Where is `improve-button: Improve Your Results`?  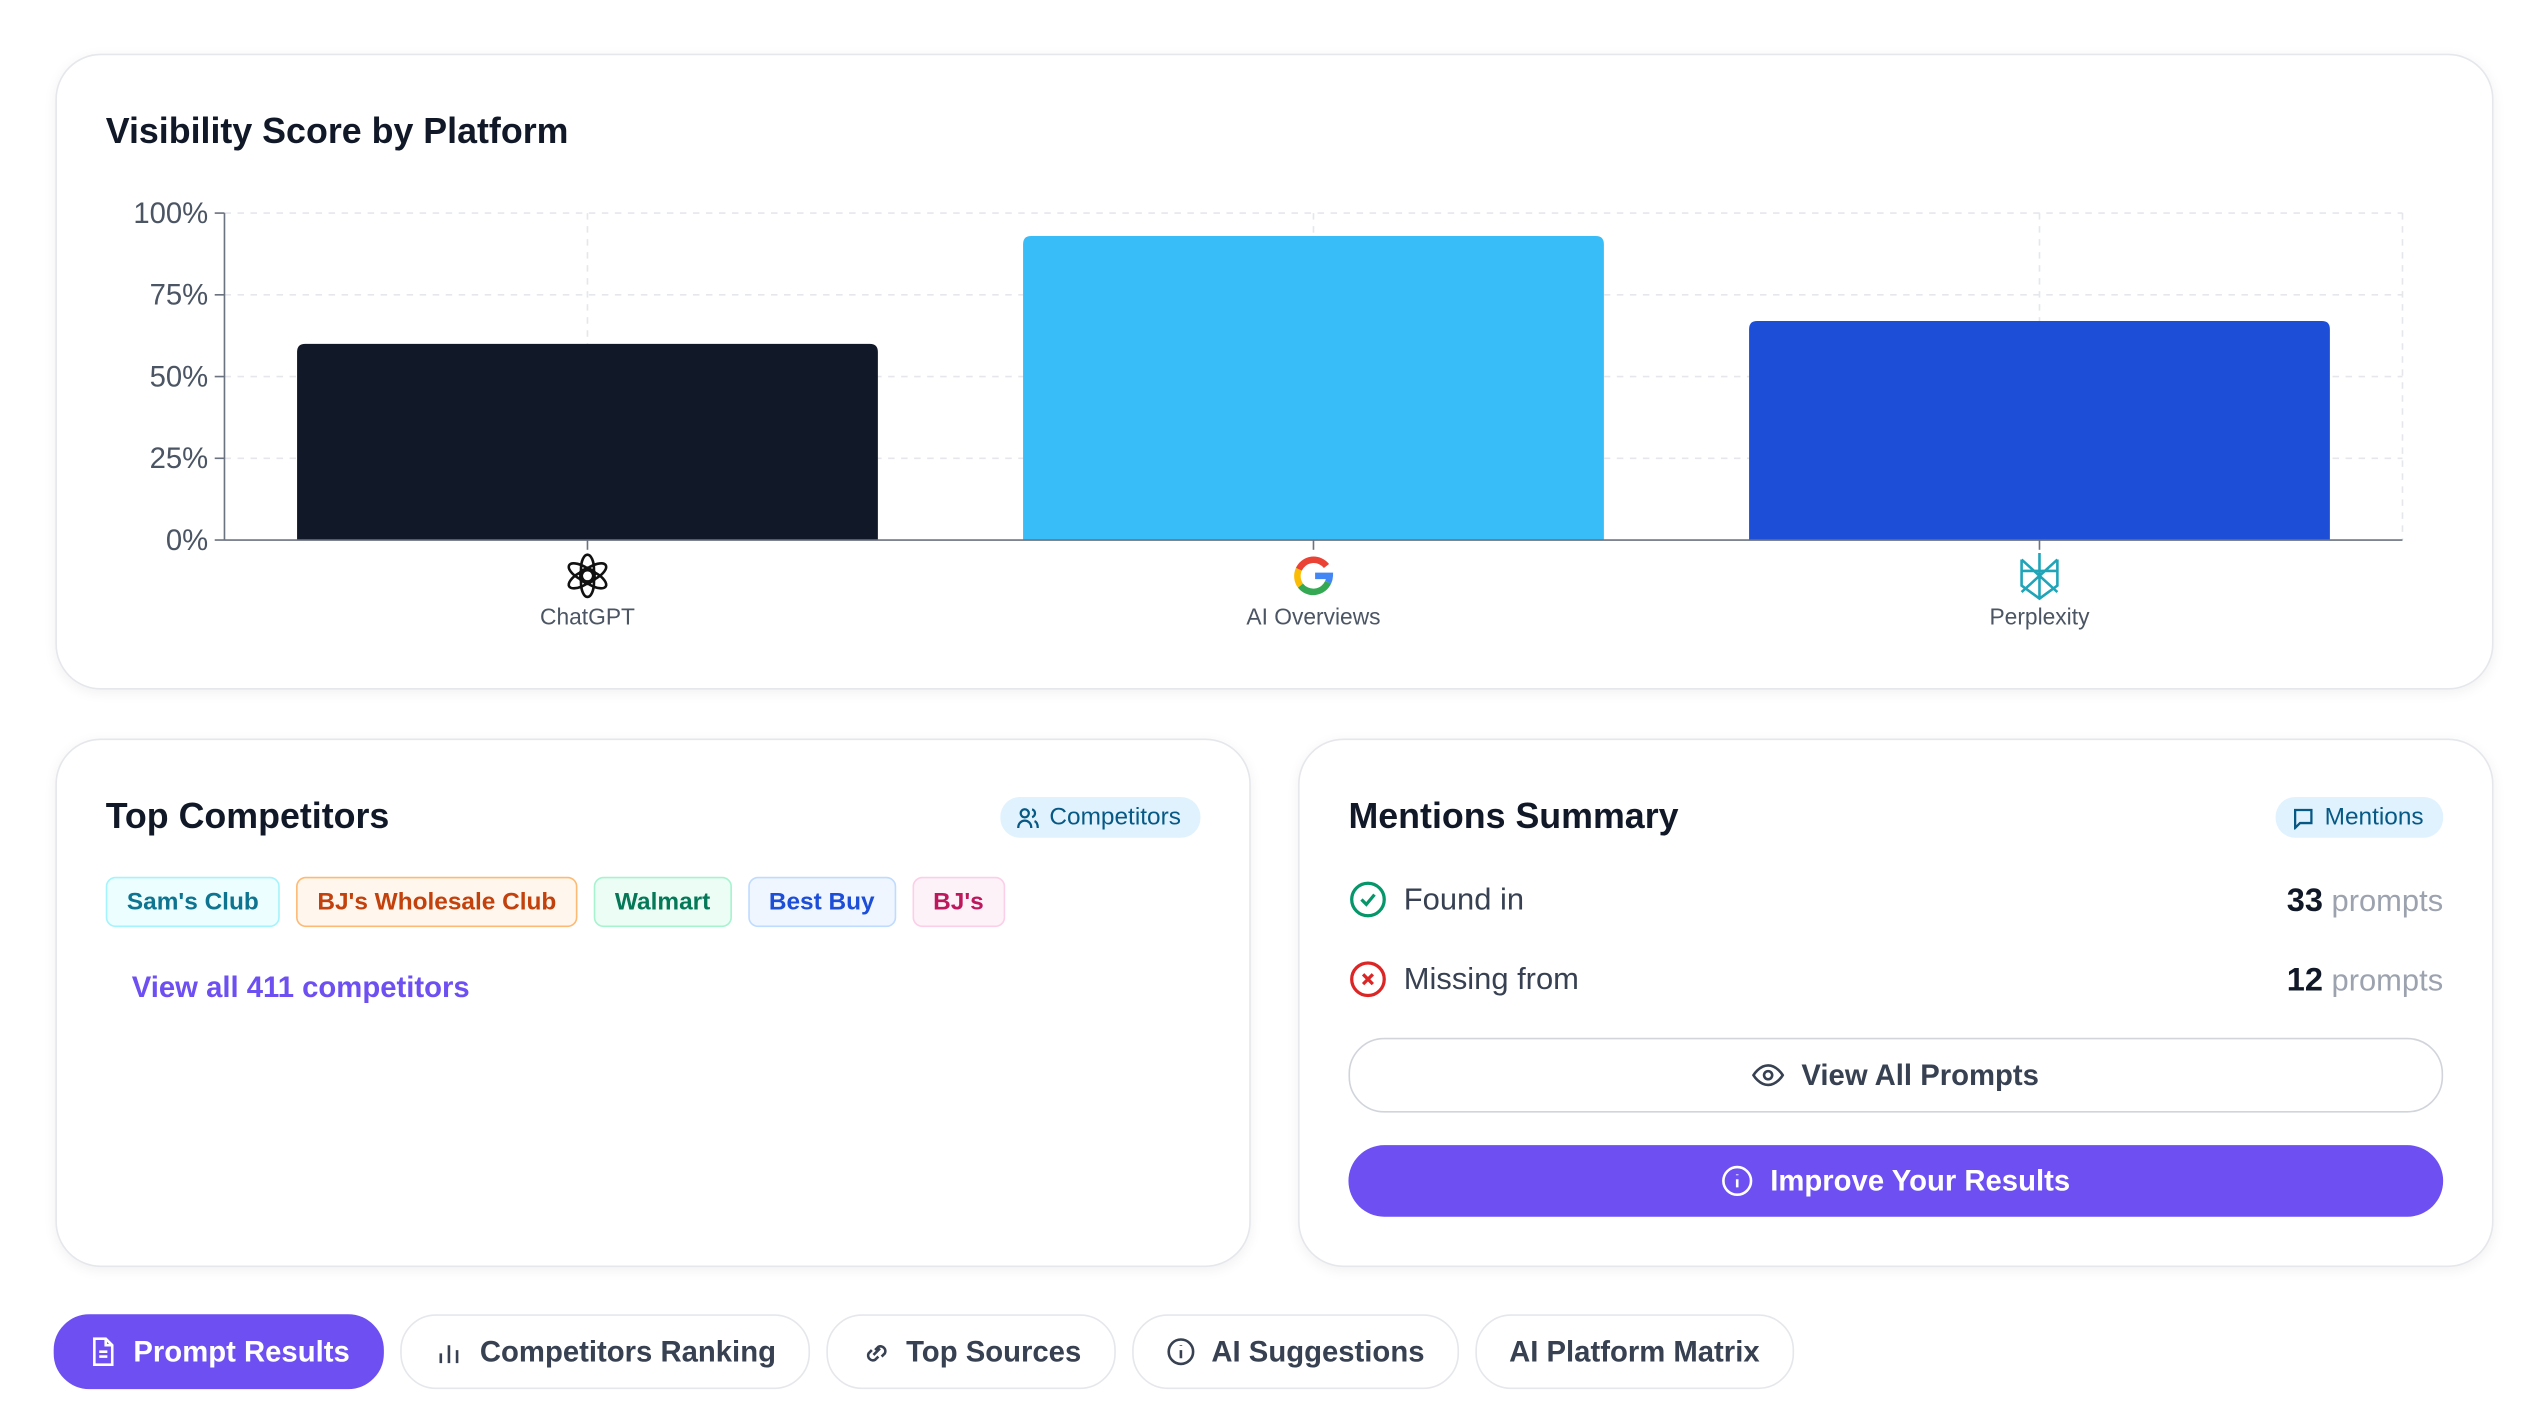
improve-button: Improve Your Results is located at coordinates (1896, 1181).